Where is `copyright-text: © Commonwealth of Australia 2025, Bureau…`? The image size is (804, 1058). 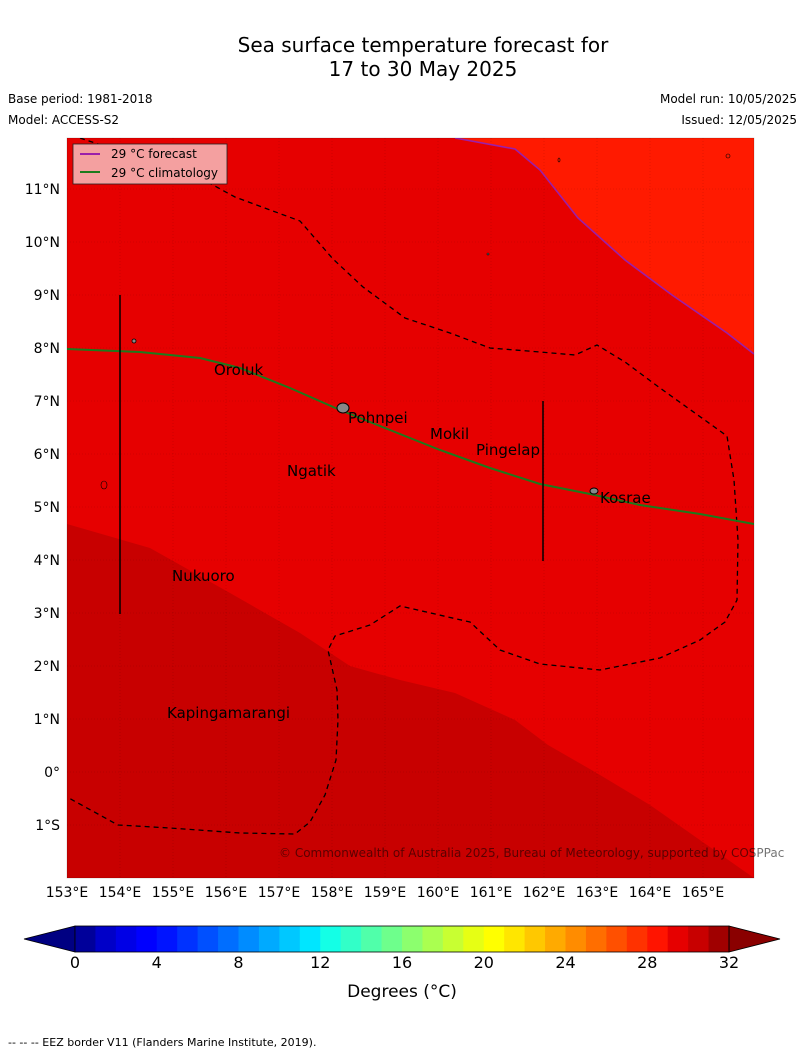 copyright-text: © Commonwealth of Australia 2025, Bureau… is located at coordinates (531, 853).